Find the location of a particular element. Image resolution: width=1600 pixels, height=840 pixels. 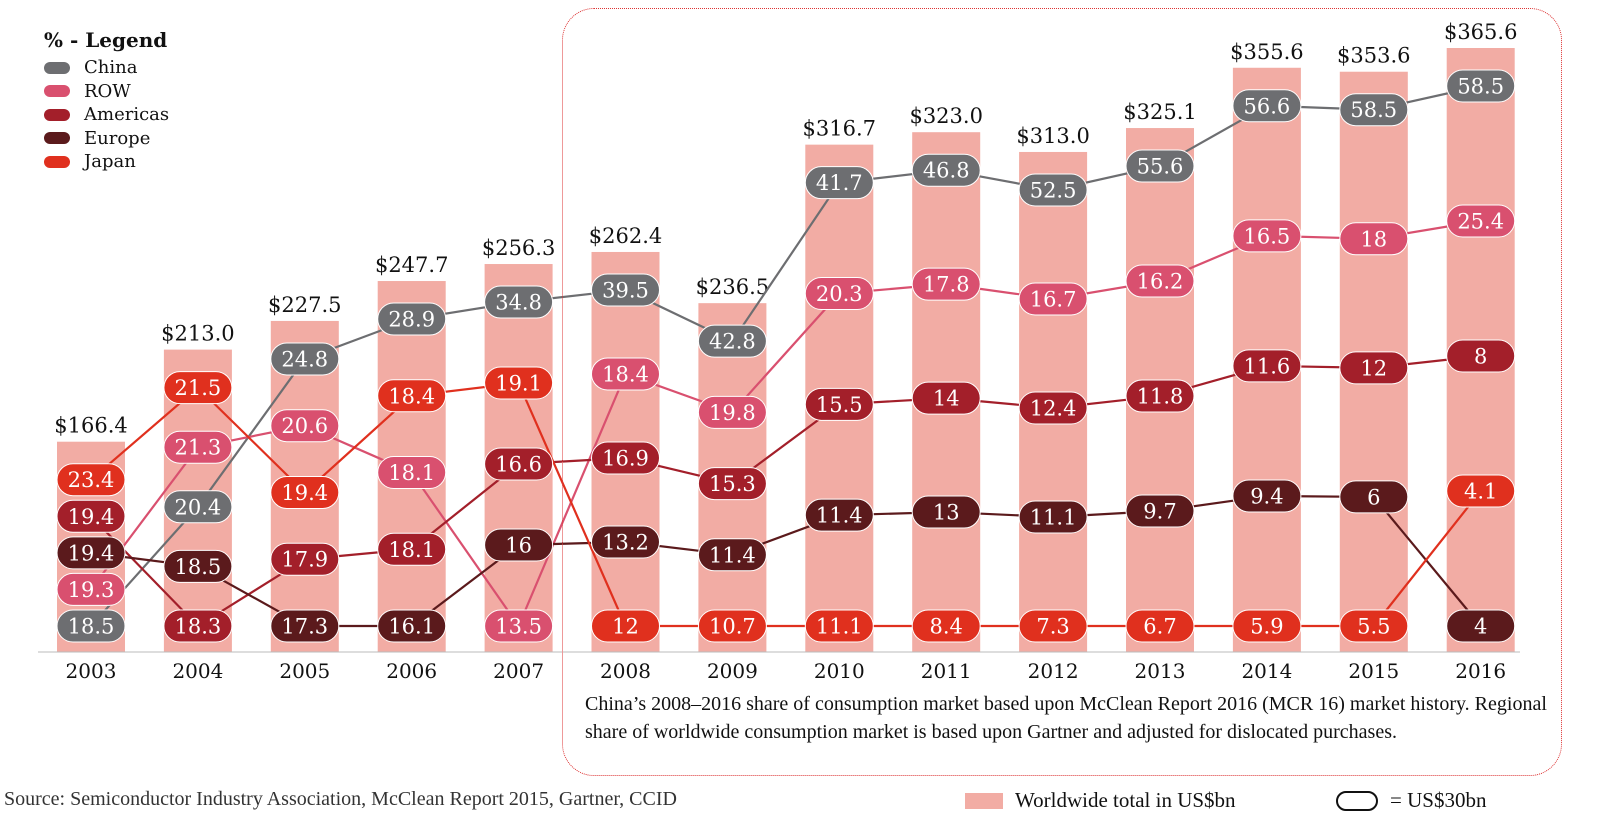

total-label: $325.1 is located at coordinates (1159, 112).